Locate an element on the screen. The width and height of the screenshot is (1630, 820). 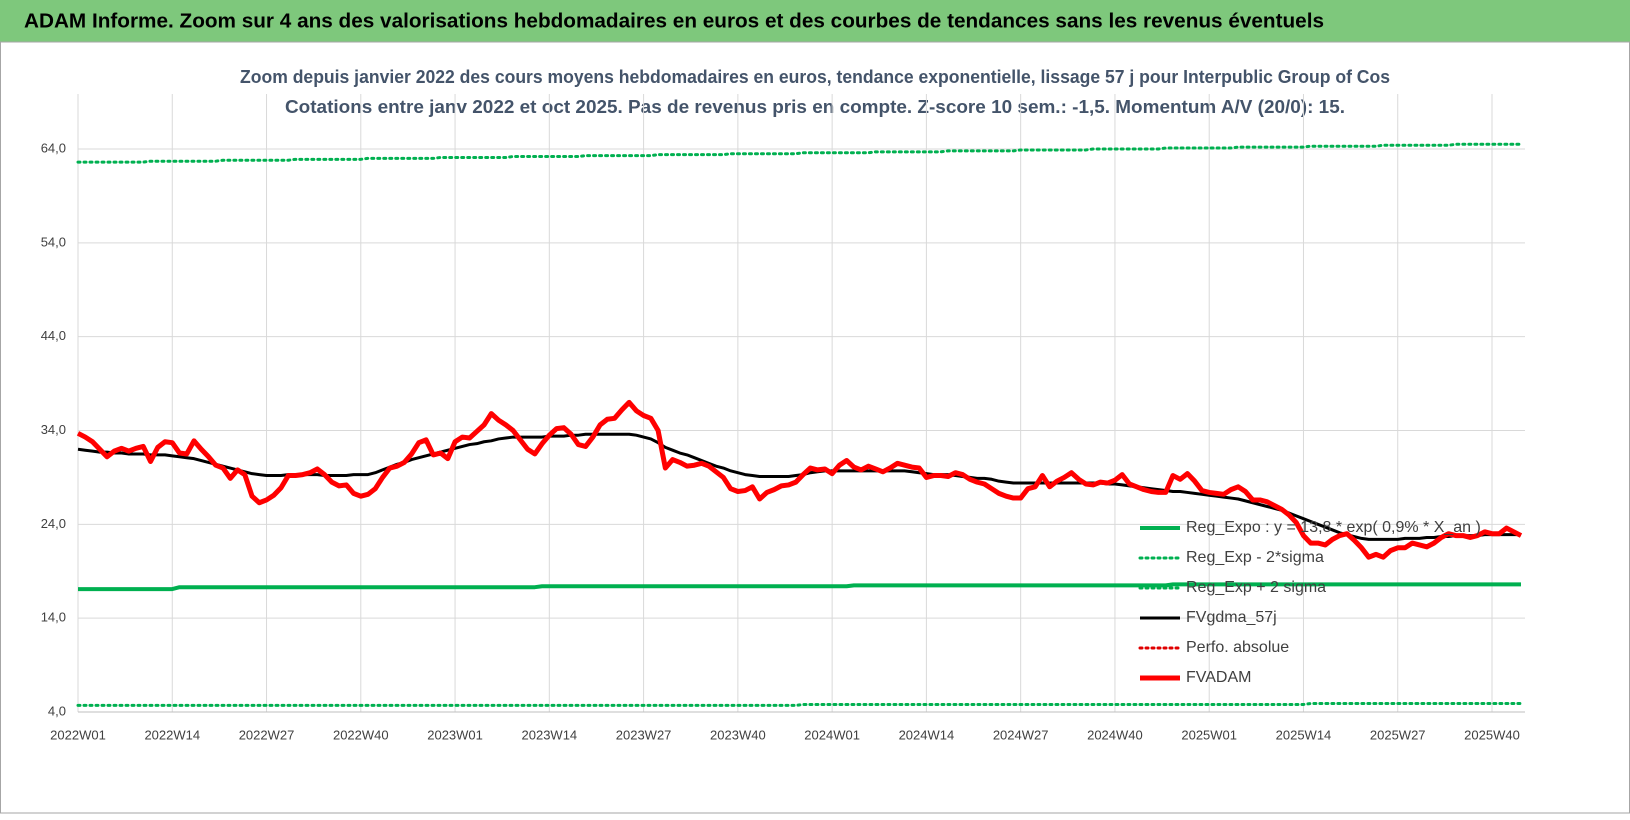
y-tick-label: 14,0 is located at coordinates (53, 617).